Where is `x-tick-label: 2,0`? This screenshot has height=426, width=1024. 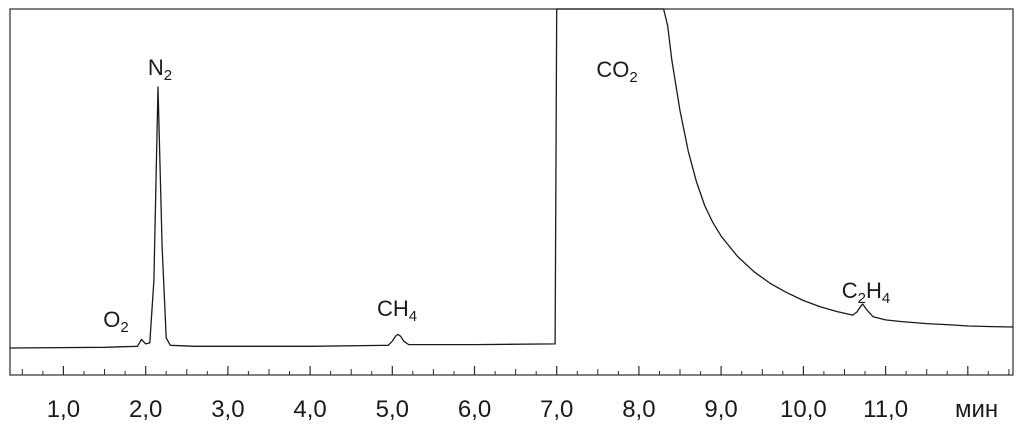
x-tick-label: 2,0 is located at coordinates (145, 409).